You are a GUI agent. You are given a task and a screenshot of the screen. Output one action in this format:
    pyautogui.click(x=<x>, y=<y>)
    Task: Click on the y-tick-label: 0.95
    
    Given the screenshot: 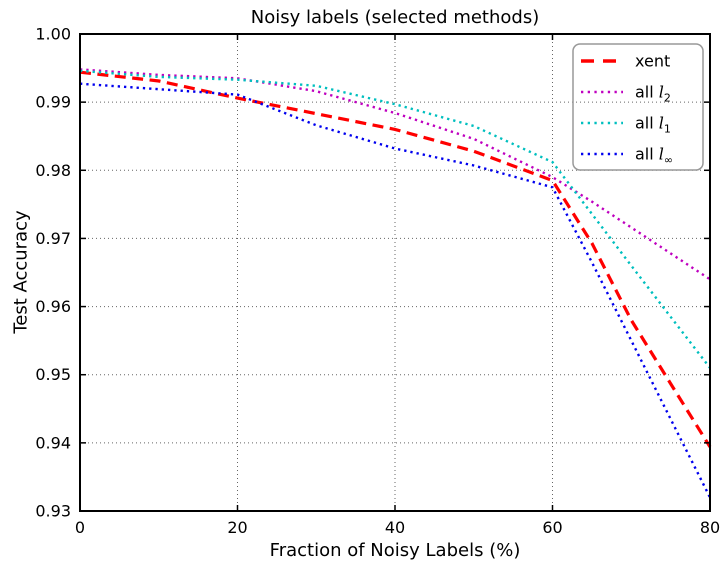 What is the action you would take?
    pyautogui.click(x=53, y=374)
    